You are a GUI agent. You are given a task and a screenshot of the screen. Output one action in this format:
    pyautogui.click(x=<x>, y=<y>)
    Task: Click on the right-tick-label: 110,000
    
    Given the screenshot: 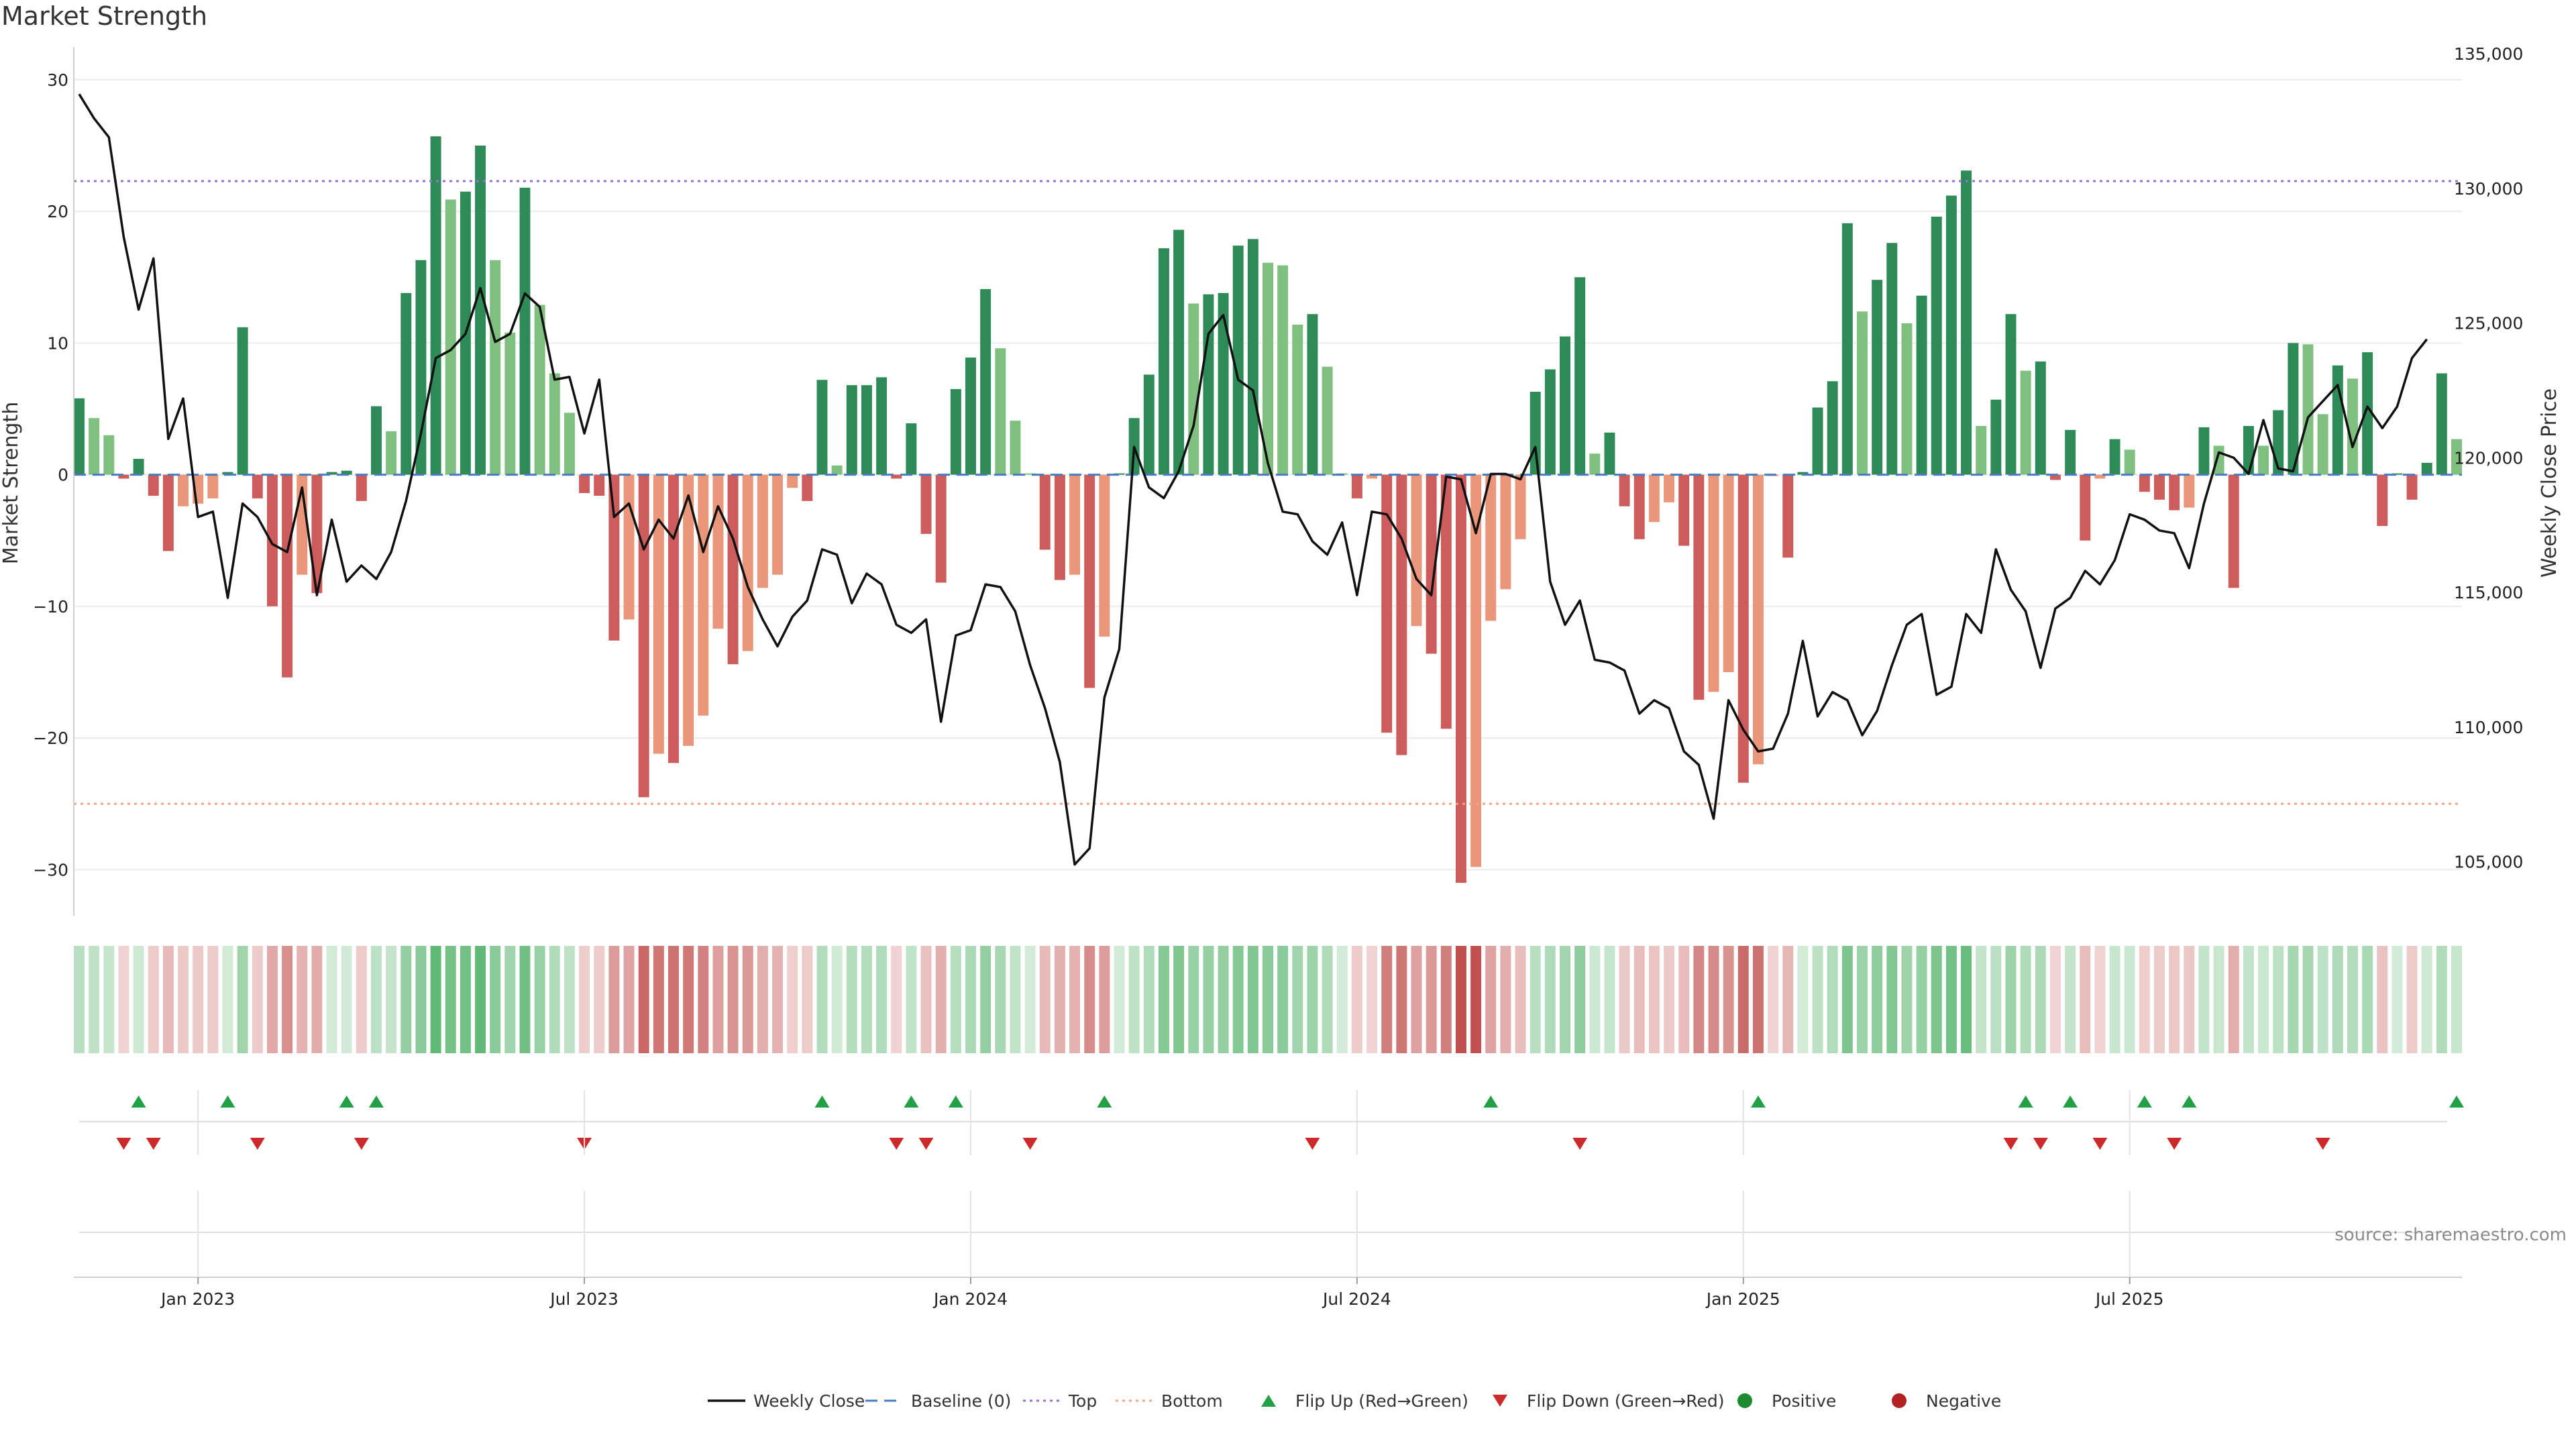 What is the action you would take?
    pyautogui.click(x=2488, y=727)
    